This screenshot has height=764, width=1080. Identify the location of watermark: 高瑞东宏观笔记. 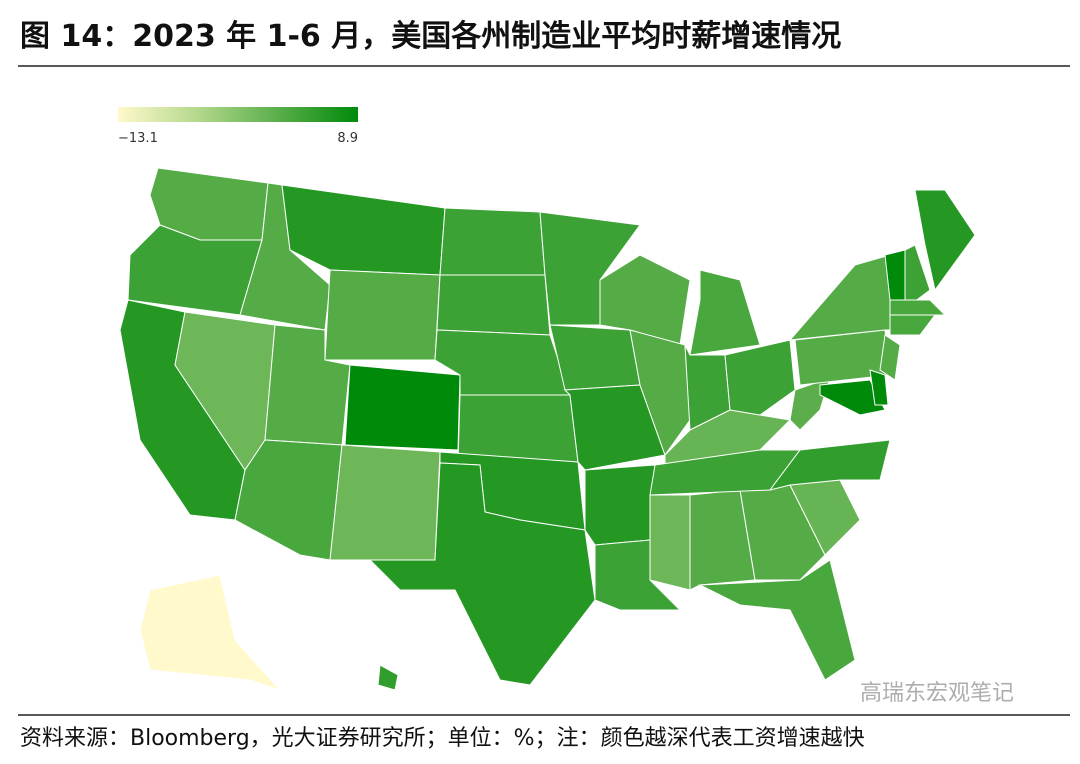
(937, 693).